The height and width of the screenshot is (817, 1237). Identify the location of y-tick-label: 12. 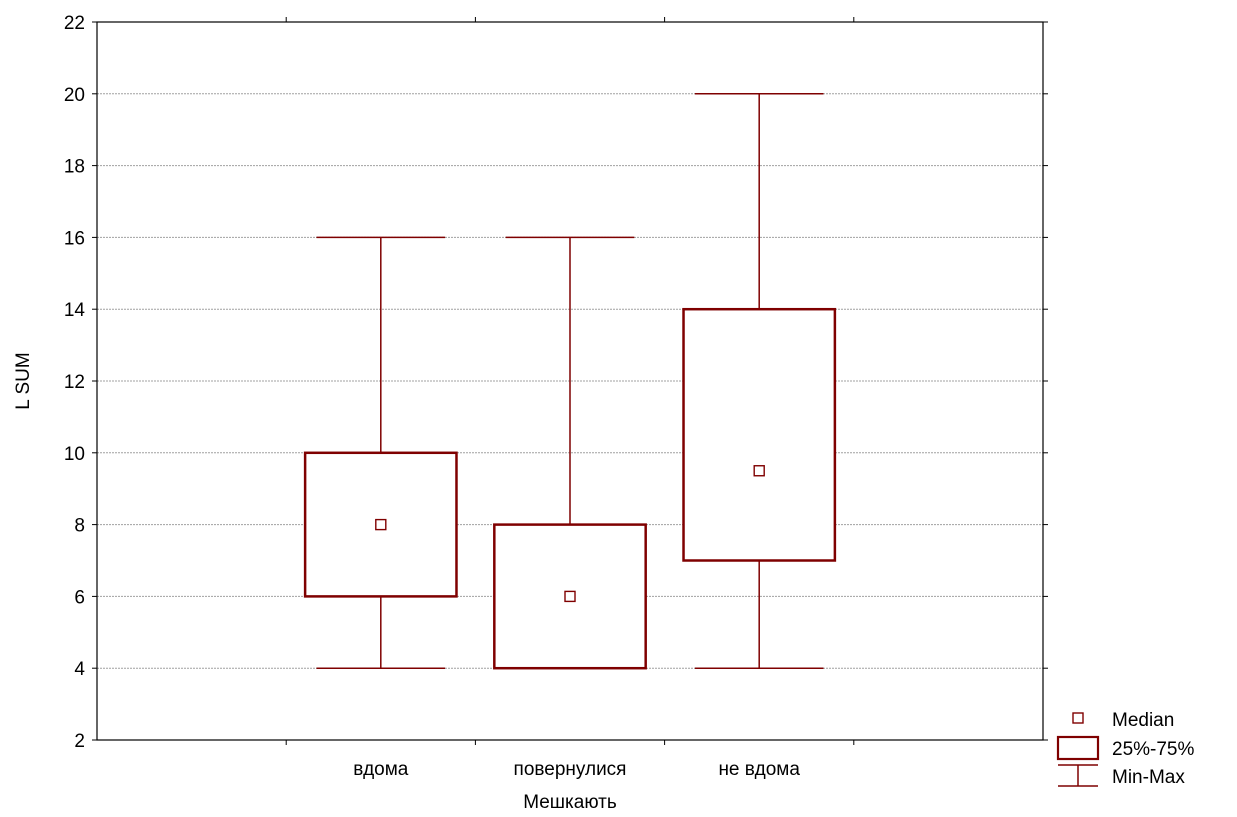
(74, 382).